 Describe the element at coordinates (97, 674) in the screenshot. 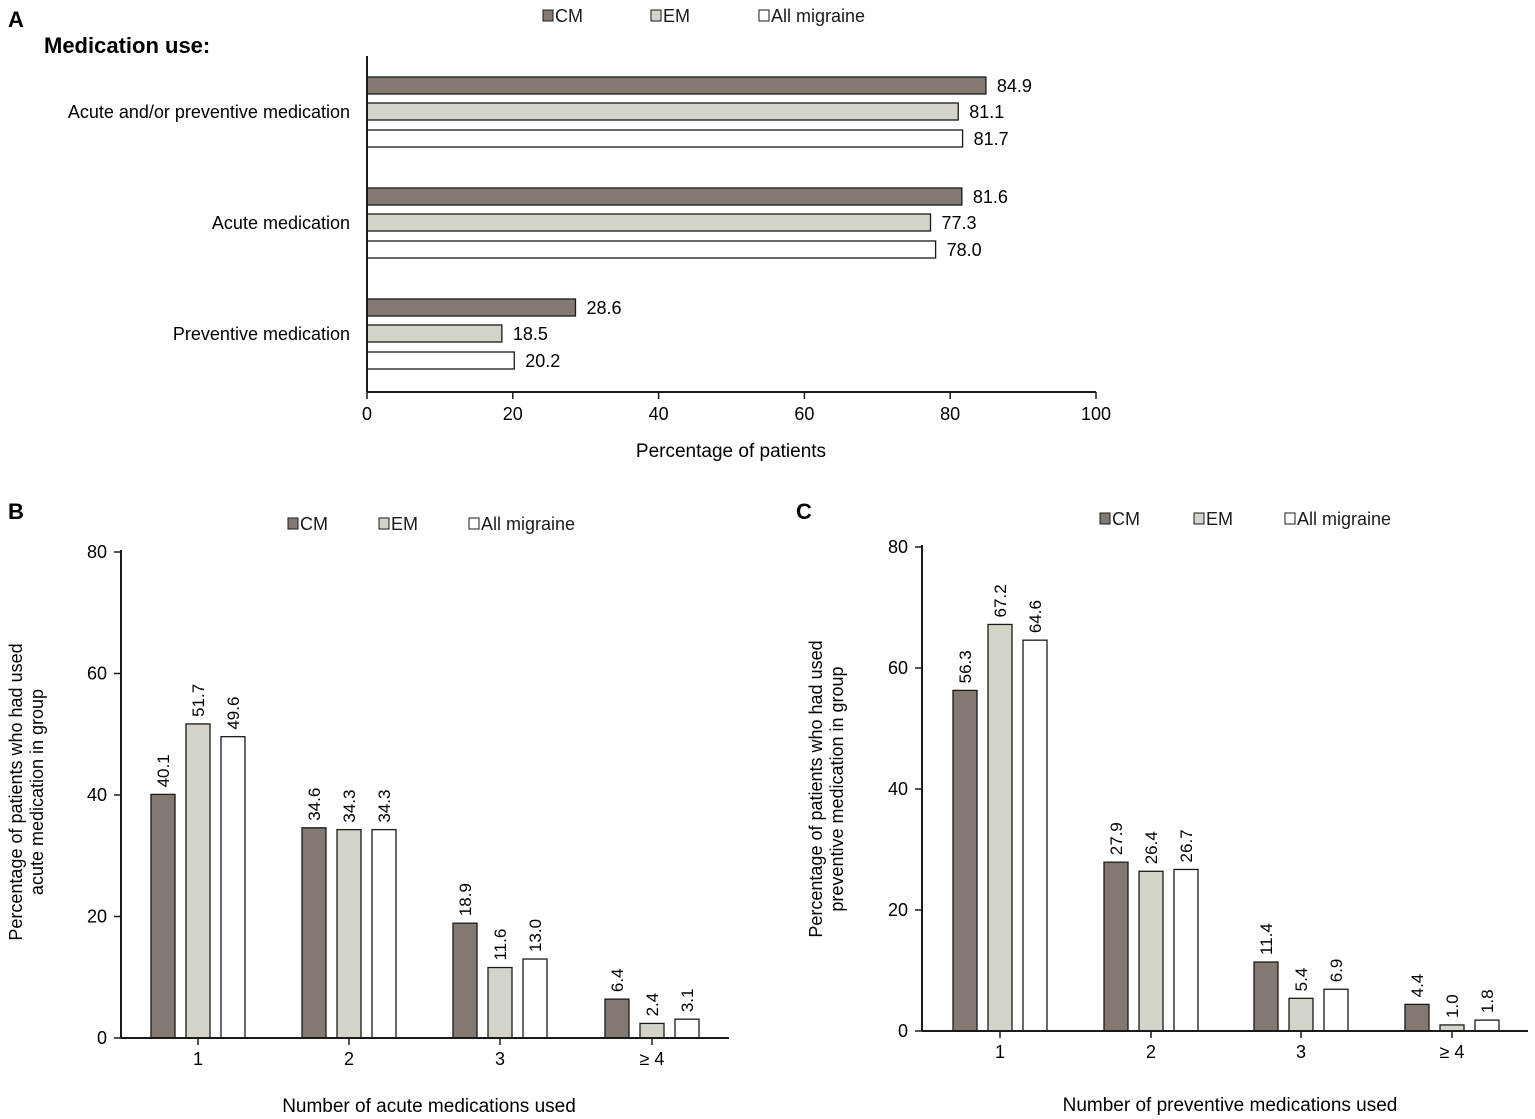

I see `y-tick-label-b-3: 60` at that location.